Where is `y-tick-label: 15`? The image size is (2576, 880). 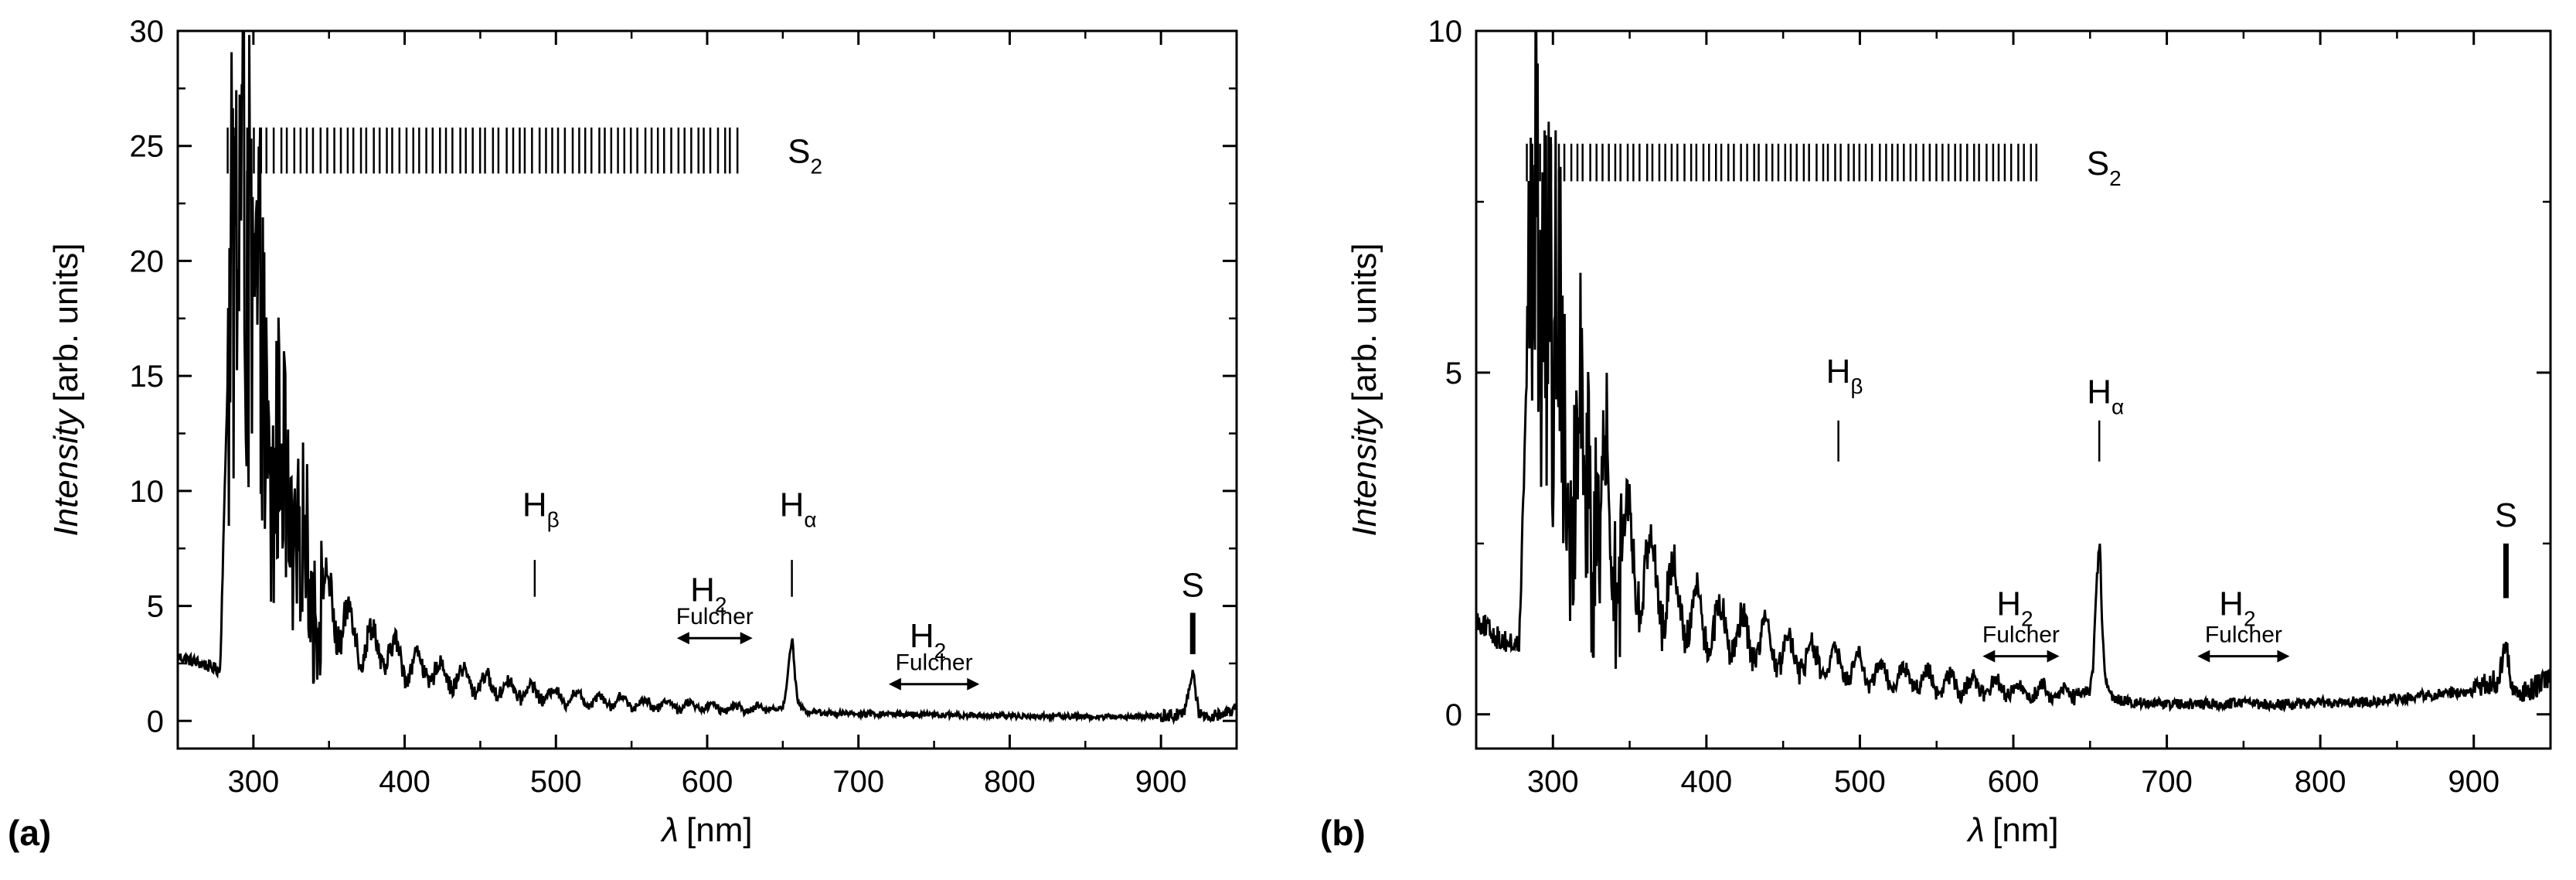
y-tick-label: 15 is located at coordinates (147, 377).